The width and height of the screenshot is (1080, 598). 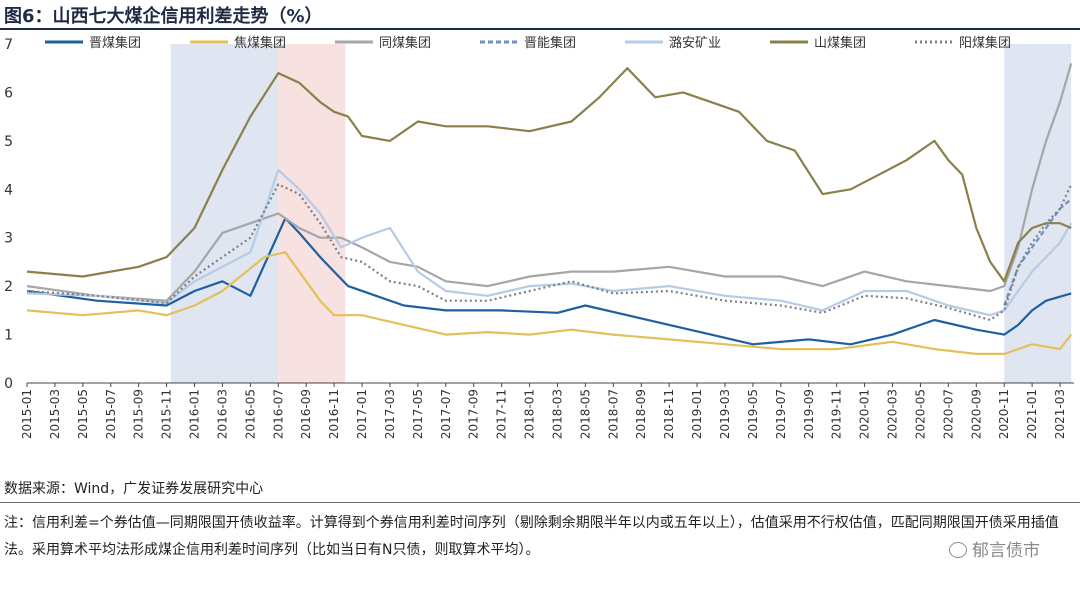 I want to click on x-tick-label: 2015-01, so click(x=27, y=414).